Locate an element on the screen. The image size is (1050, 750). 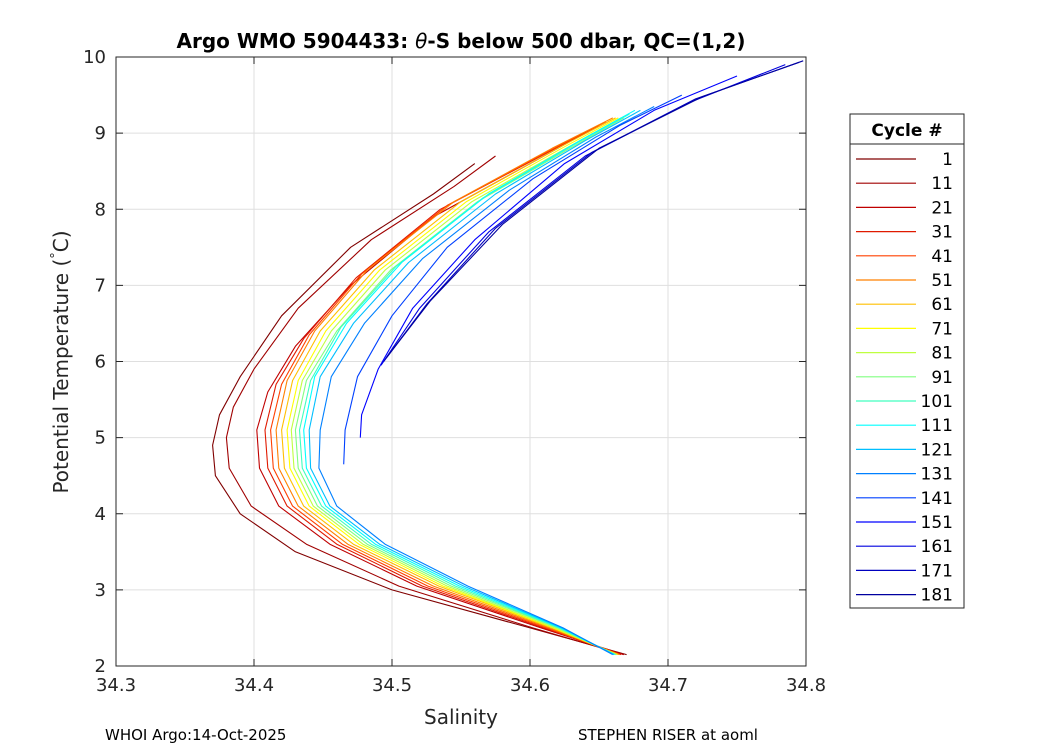
y-tick-label: 2 is located at coordinates (100, 666).